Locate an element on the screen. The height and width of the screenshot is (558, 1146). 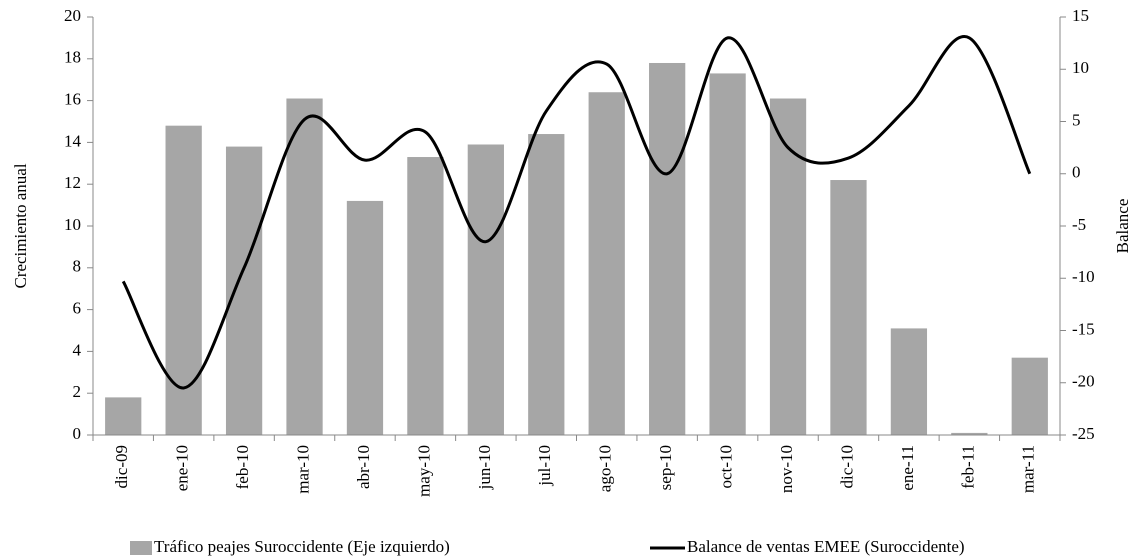
x-tick-label: dic-10 is located at coordinates (846, 466).